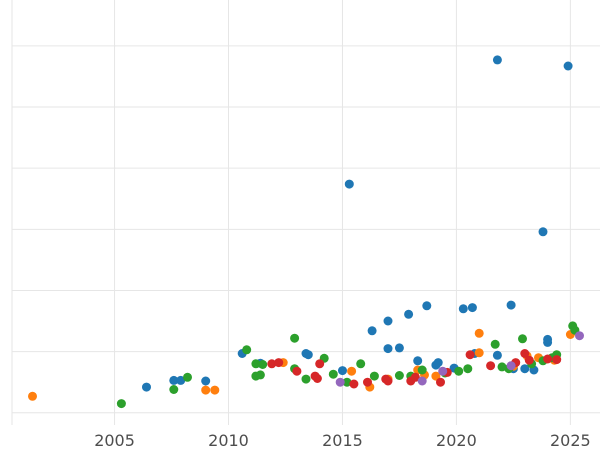  Describe the element at coordinates (228, 440) in the screenshot. I see `x-tick-label: 2010` at that location.